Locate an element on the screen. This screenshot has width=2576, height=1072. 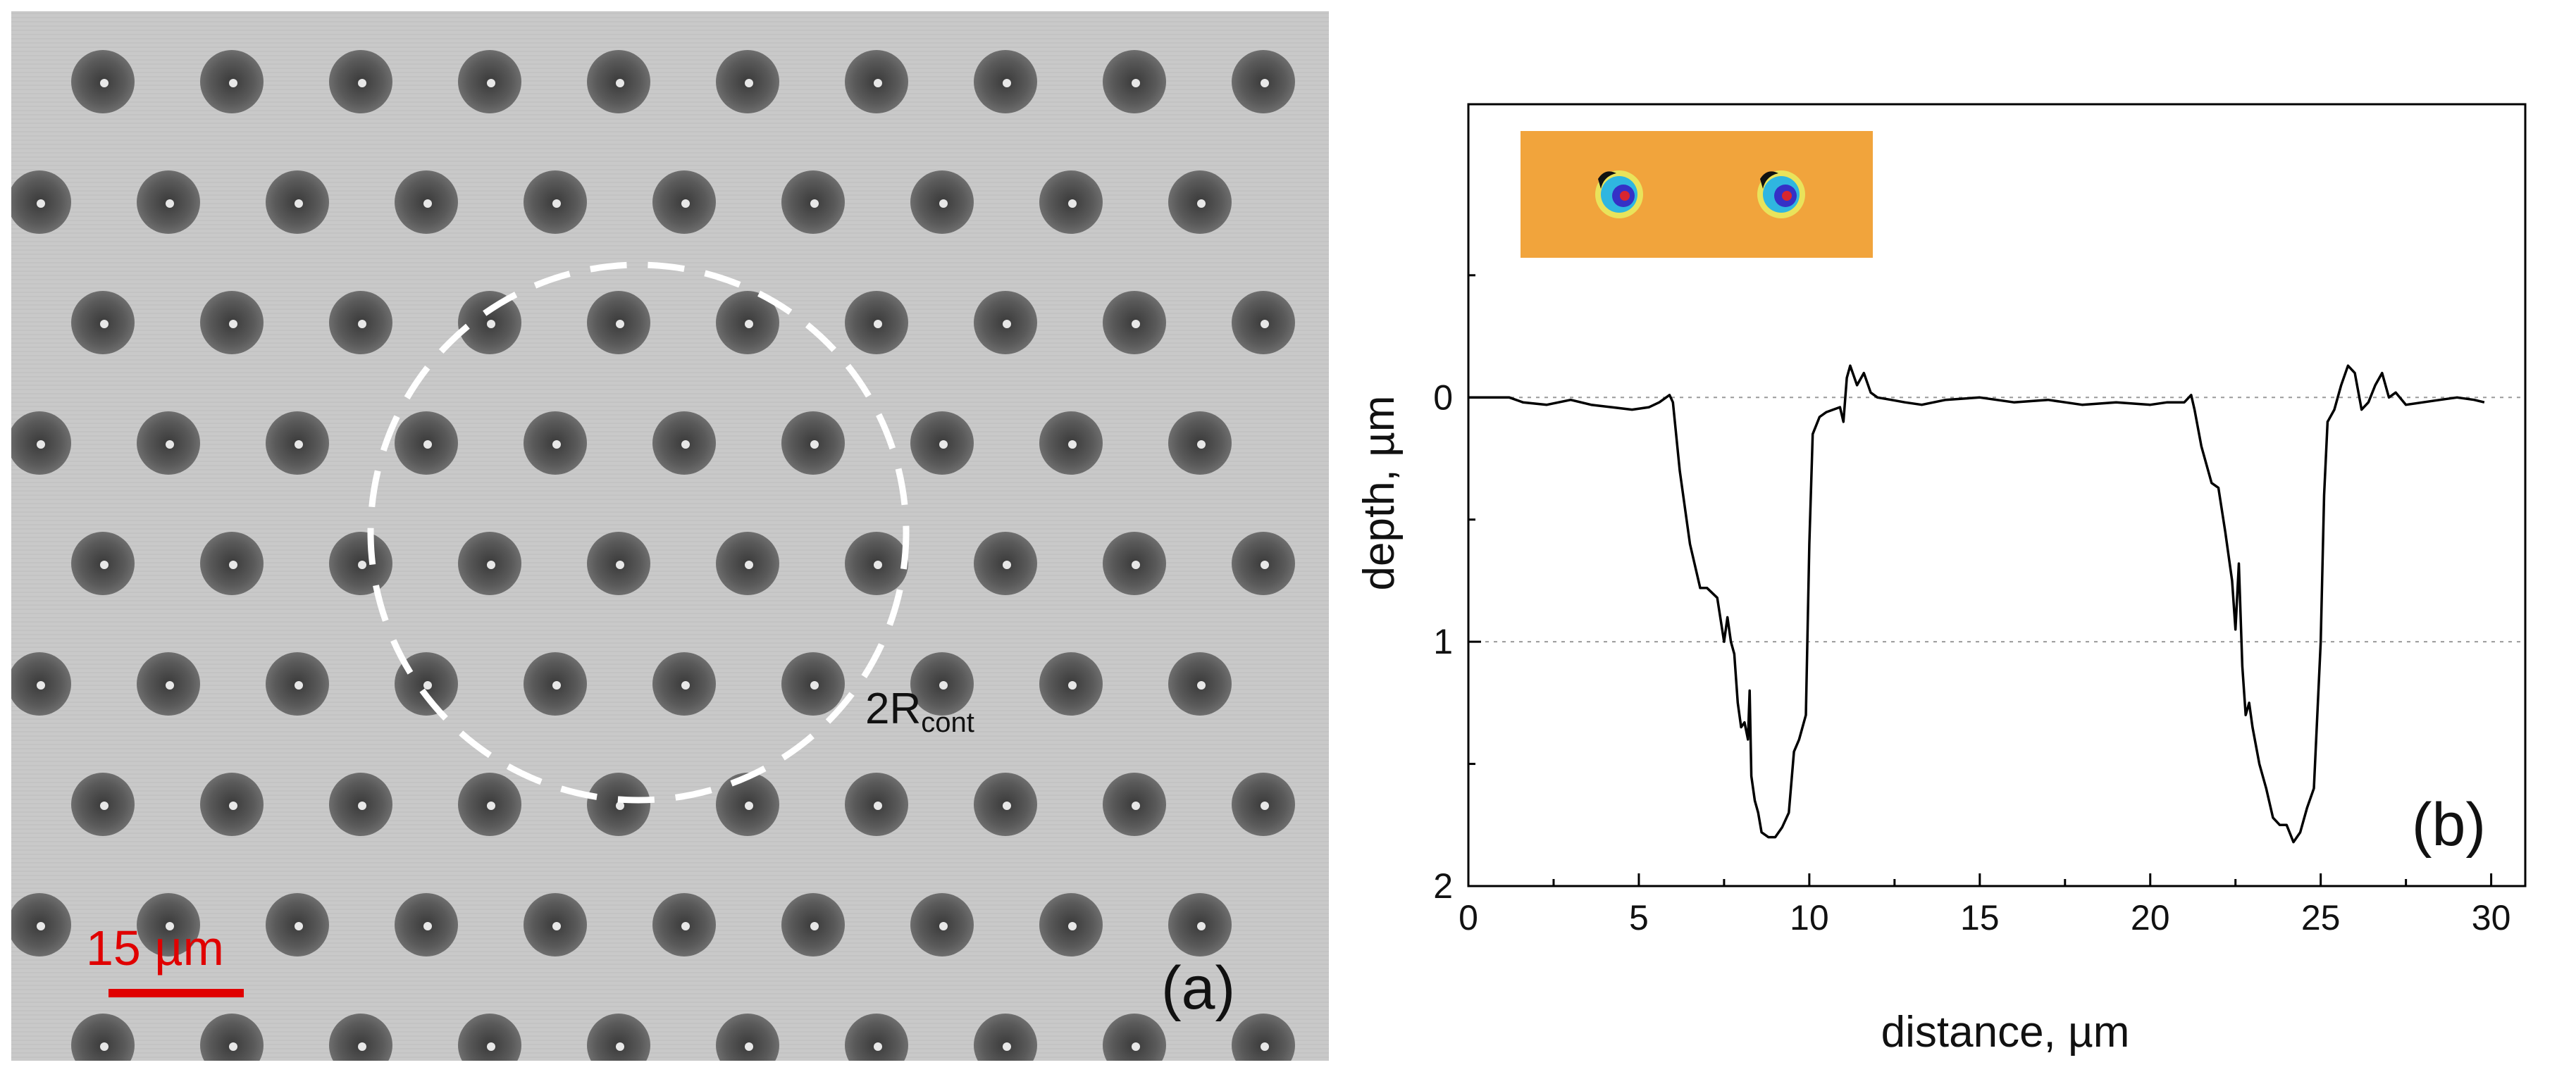
y-tick-label: 2 is located at coordinates (1443, 886).